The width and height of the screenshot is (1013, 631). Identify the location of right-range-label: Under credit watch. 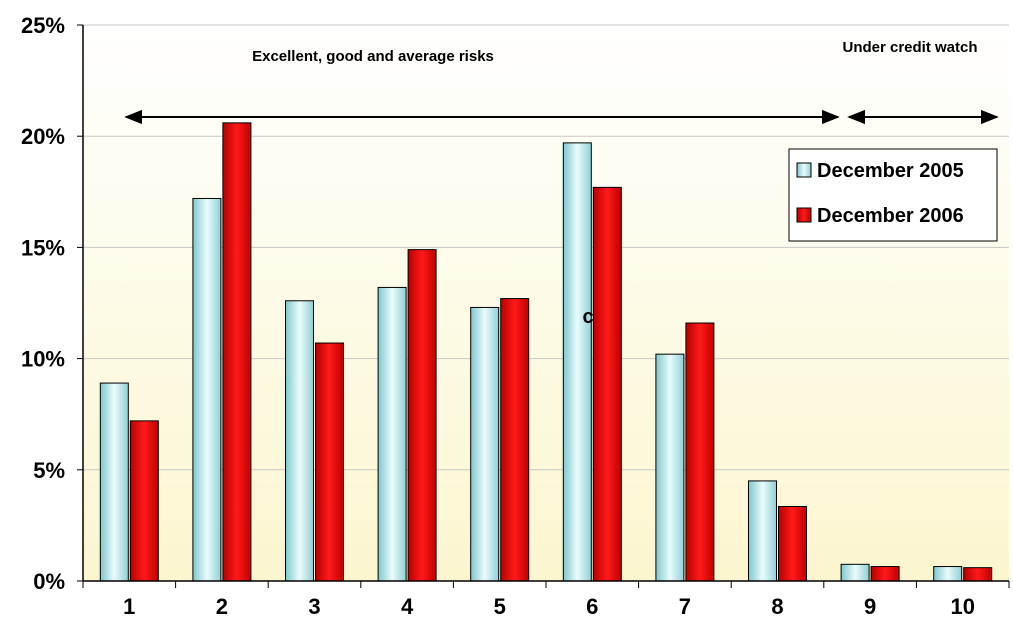
(909, 47).